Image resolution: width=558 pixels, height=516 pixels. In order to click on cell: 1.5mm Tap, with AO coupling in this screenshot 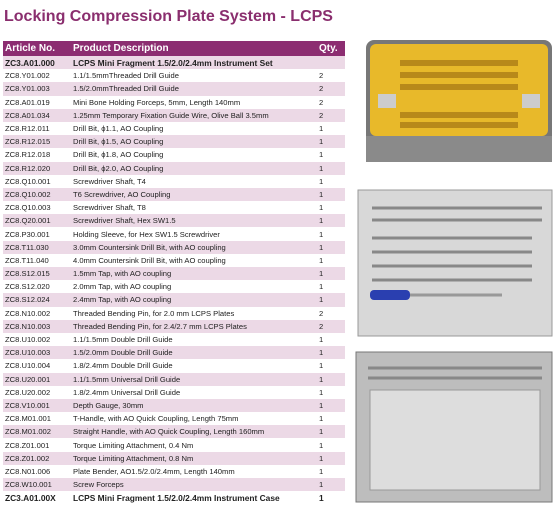, I will do `click(122, 274)`.